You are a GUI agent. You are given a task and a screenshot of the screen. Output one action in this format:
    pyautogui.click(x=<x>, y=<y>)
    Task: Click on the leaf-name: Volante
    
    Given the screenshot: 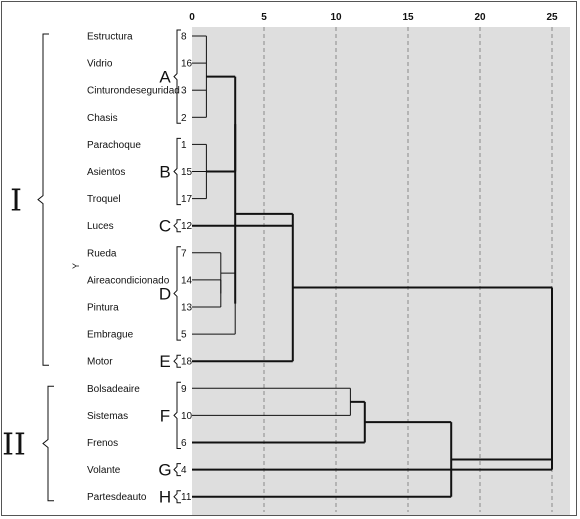 What is the action you would take?
    pyautogui.click(x=104, y=470)
    